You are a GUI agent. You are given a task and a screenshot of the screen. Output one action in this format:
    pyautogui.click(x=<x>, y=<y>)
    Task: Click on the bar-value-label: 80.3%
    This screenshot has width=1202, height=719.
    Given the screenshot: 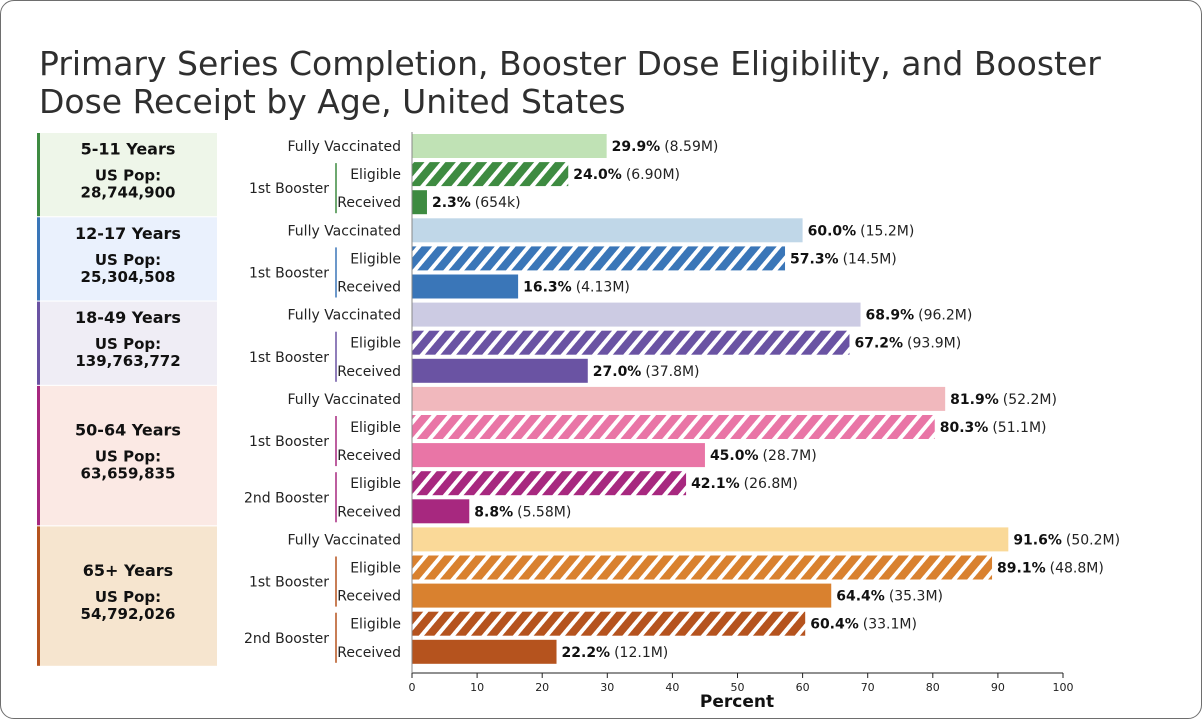 What is the action you would take?
    pyautogui.click(x=964, y=428)
    